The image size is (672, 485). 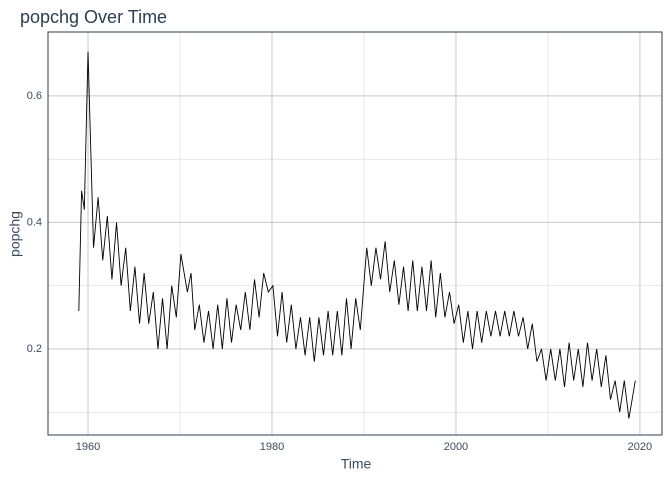 I want to click on x-tick-label: 1960, so click(x=88, y=447).